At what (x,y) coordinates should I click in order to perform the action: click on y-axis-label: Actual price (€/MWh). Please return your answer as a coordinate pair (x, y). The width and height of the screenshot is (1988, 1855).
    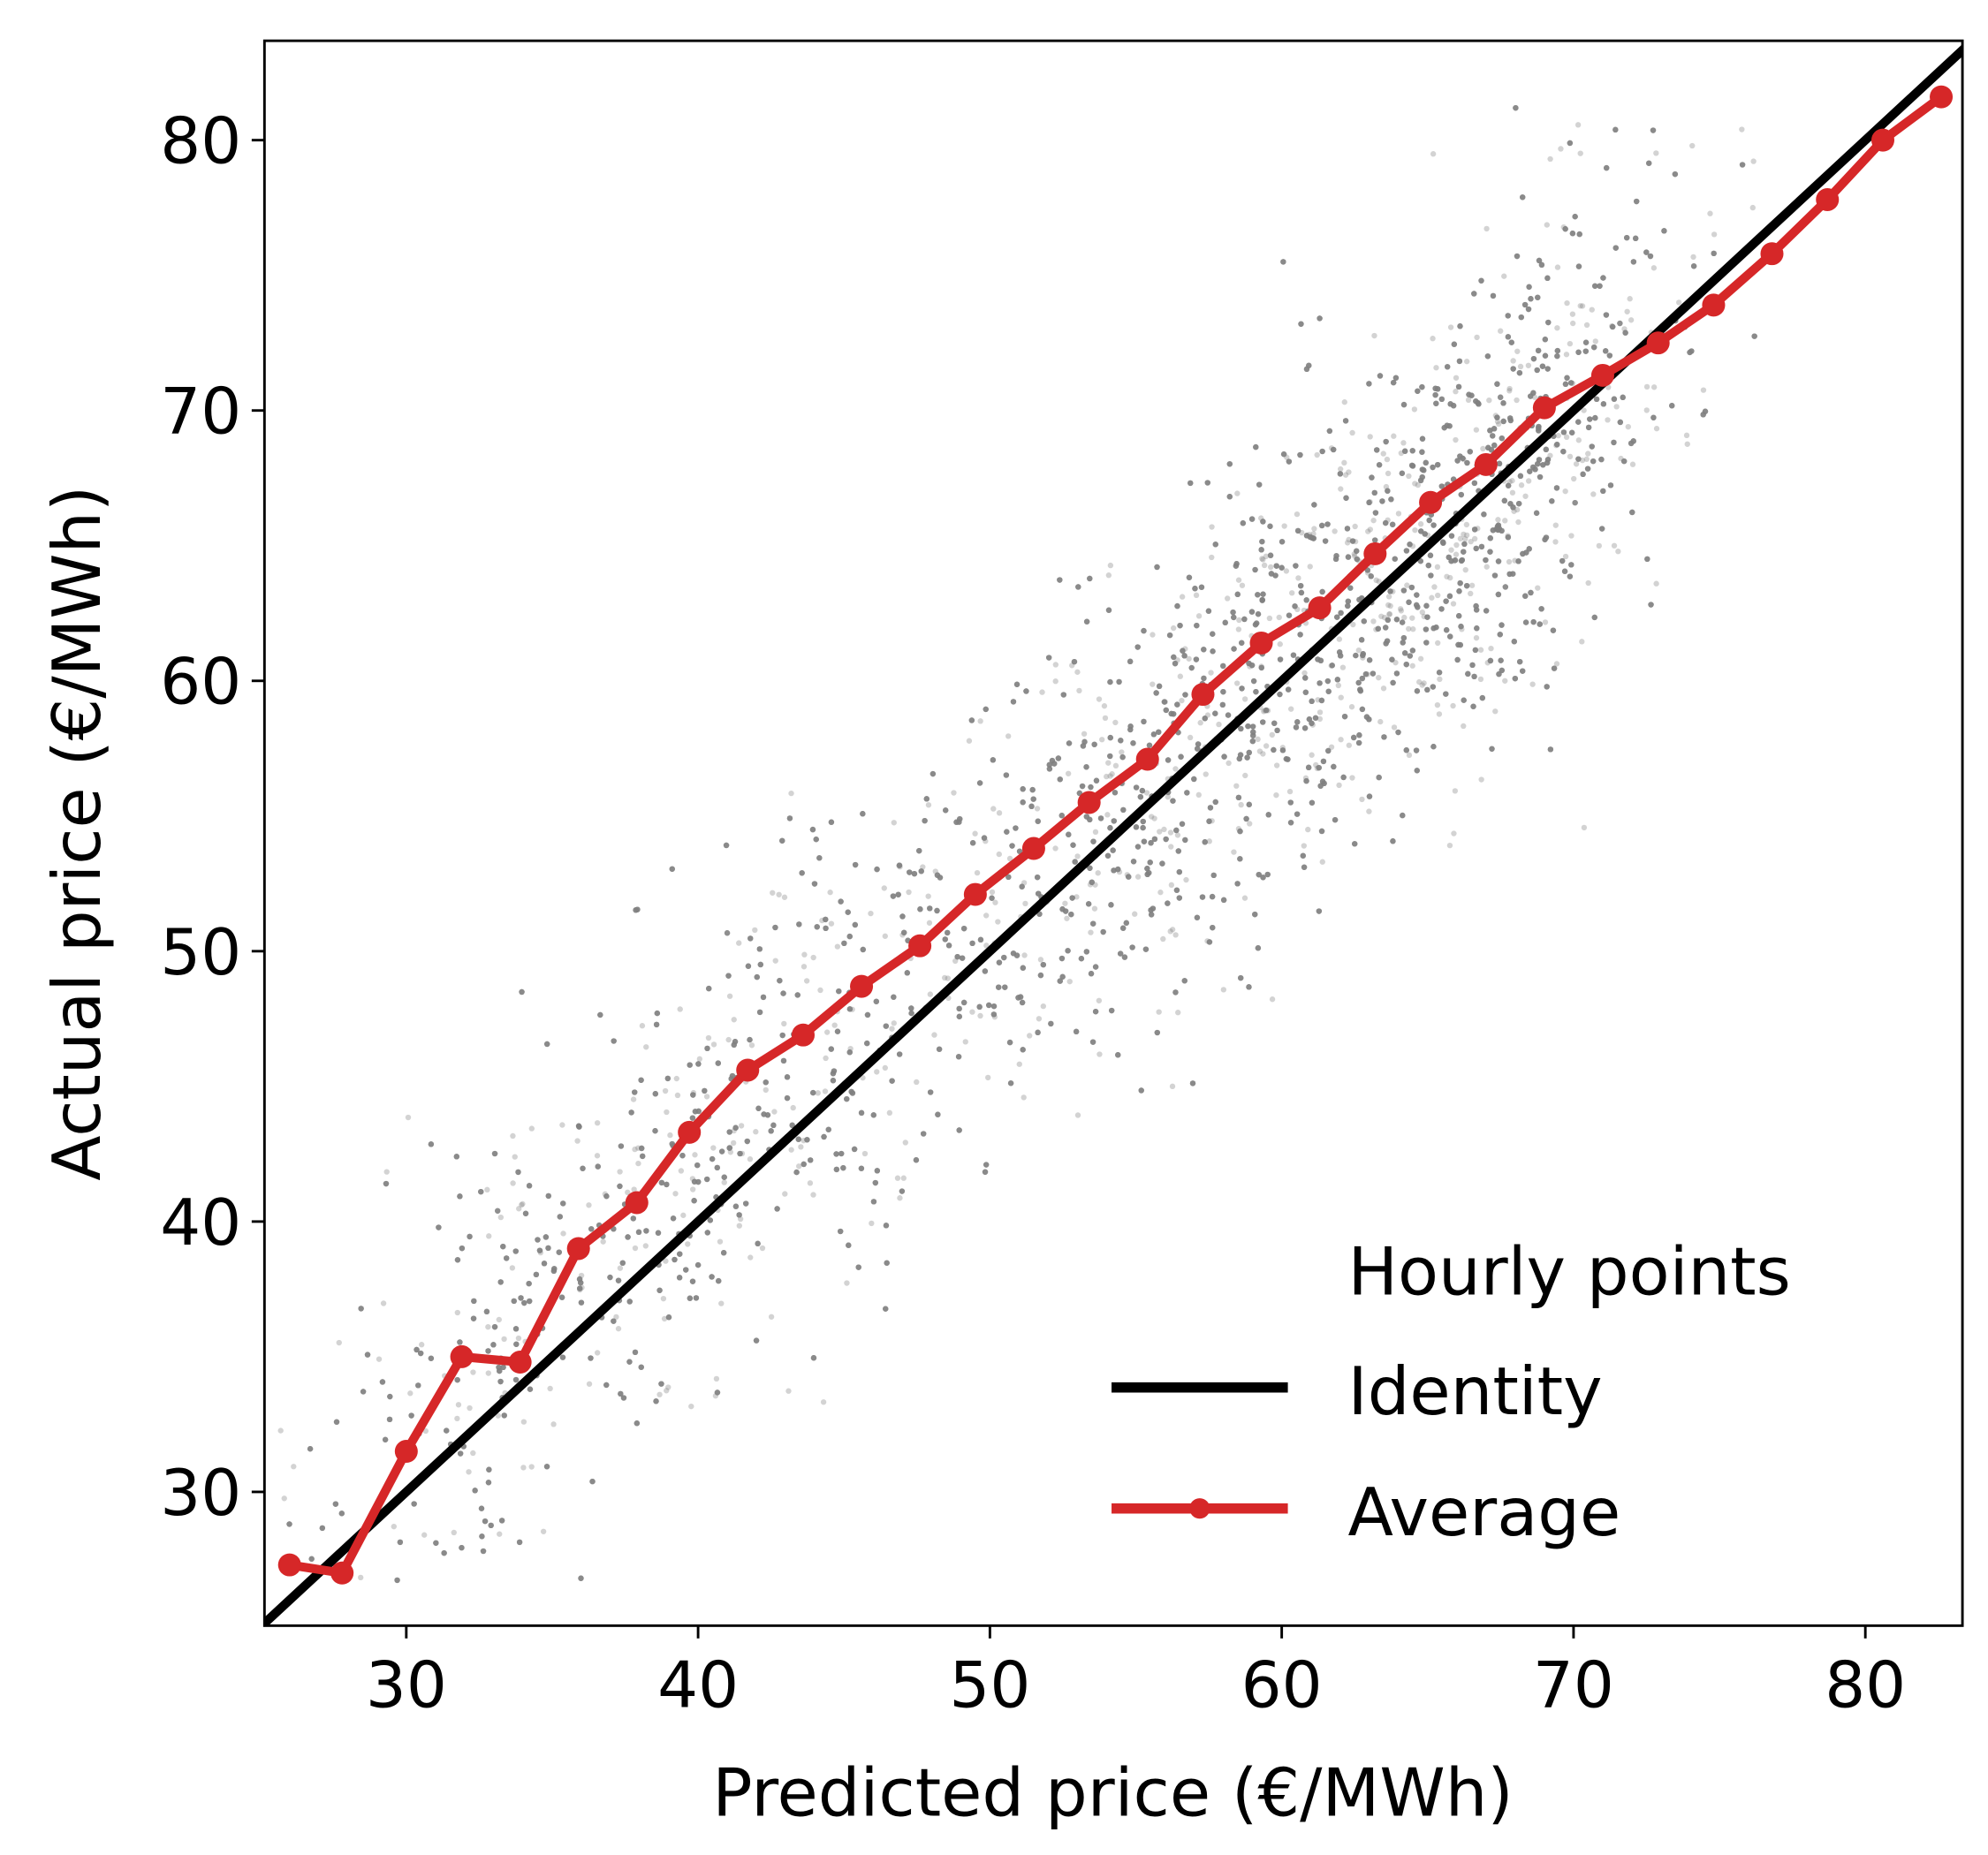
    Looking at the image, I should click on (77, 833).